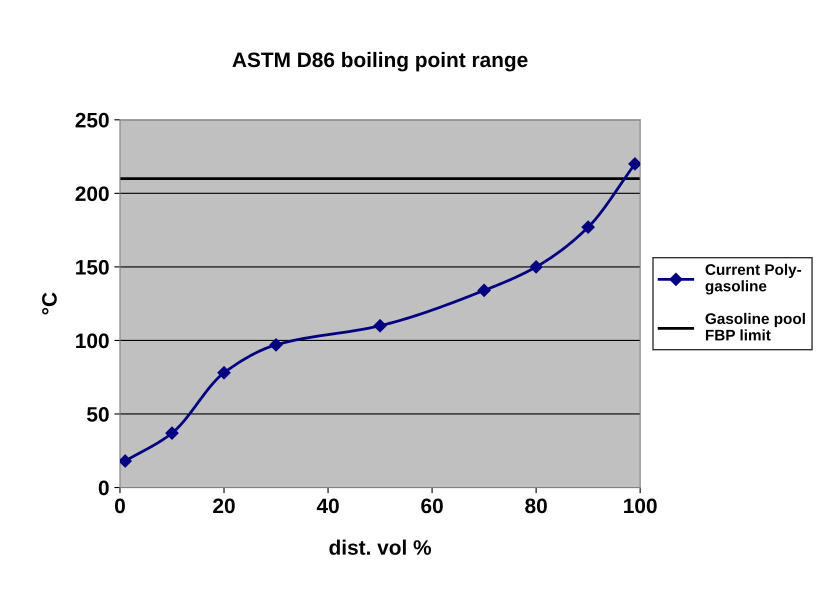 Image resolution: width=839 pixels, height=596 pixels. What do you see at coordinates (327, 506) in the screenshot?
I see `x-tick-label: 40` at bounding box center [327, 506].